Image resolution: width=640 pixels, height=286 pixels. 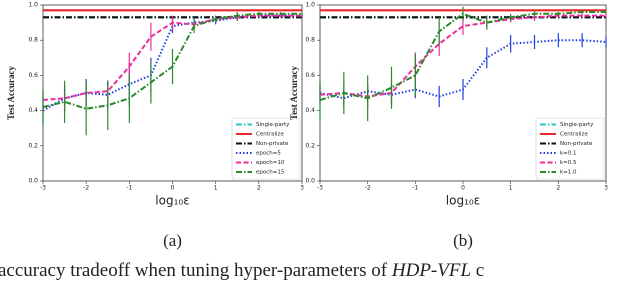 What do you see at coordinates (480, 270) in the screenshot?
I see `caption-tail: c` at bounding box center [480, 270].